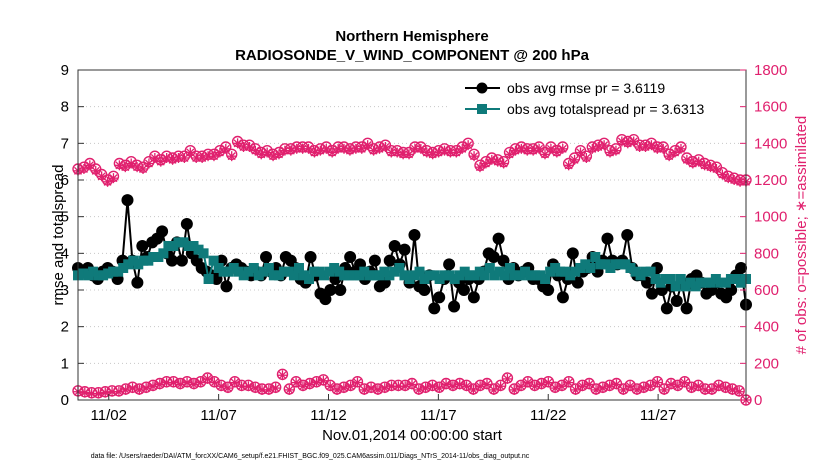  Describe the element at coordinates (109, 415) in the screenshot. I see `x-tick-label: 11/02` at that location.